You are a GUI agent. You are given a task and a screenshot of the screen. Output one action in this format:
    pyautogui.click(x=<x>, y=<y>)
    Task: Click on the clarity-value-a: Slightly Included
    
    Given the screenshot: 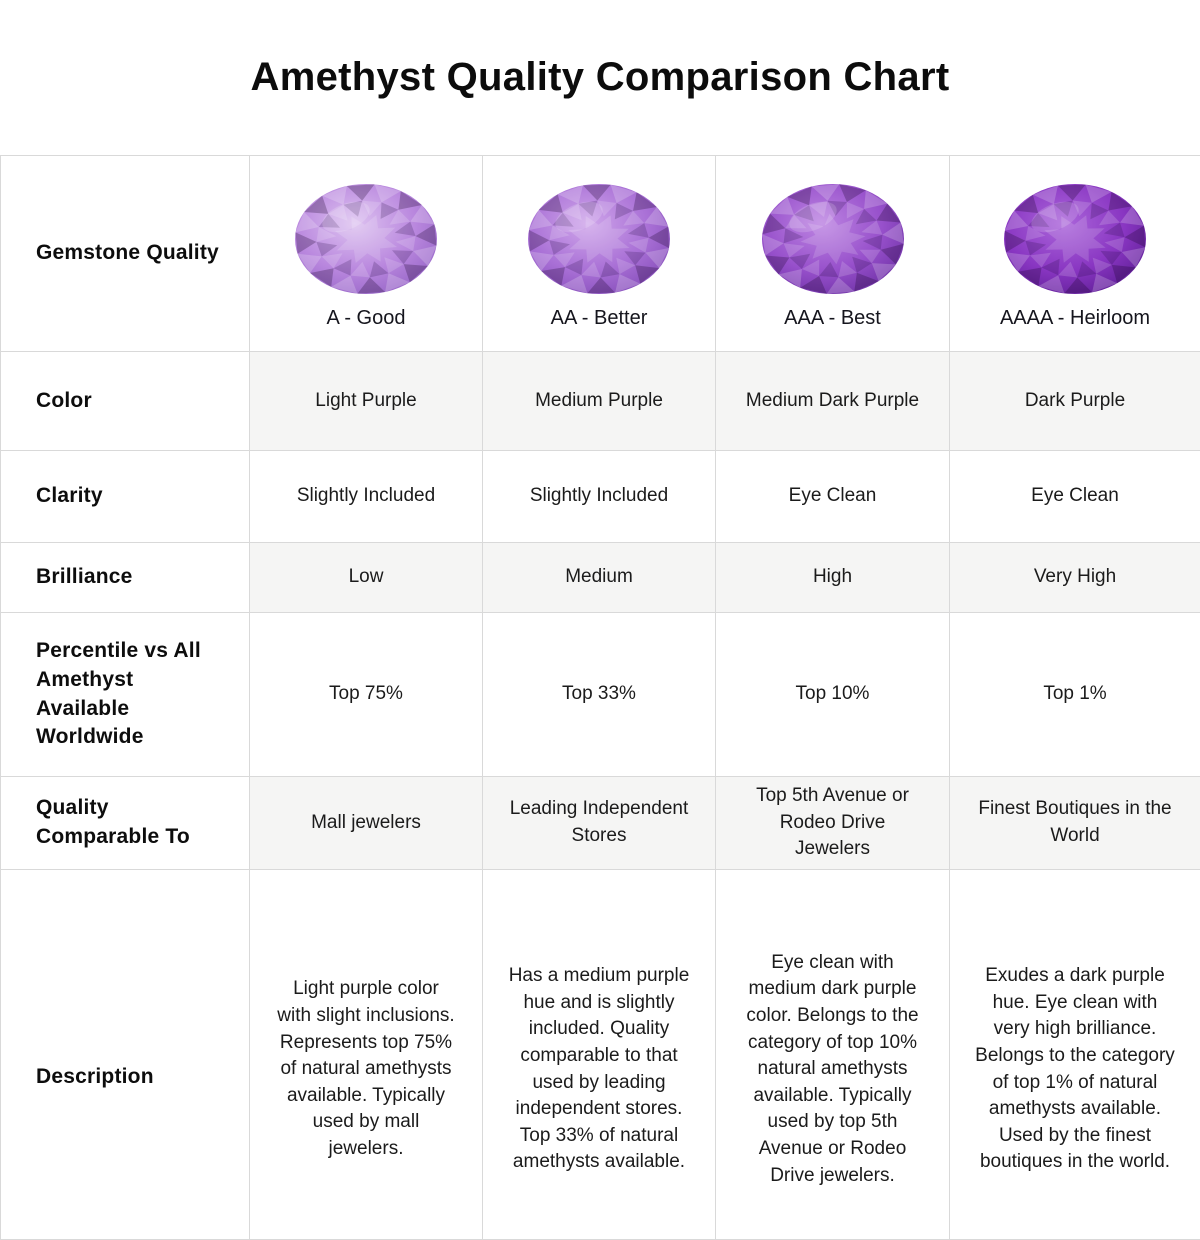 What is the action you would take?
    pyautogui.click(x=366, y=497)
    